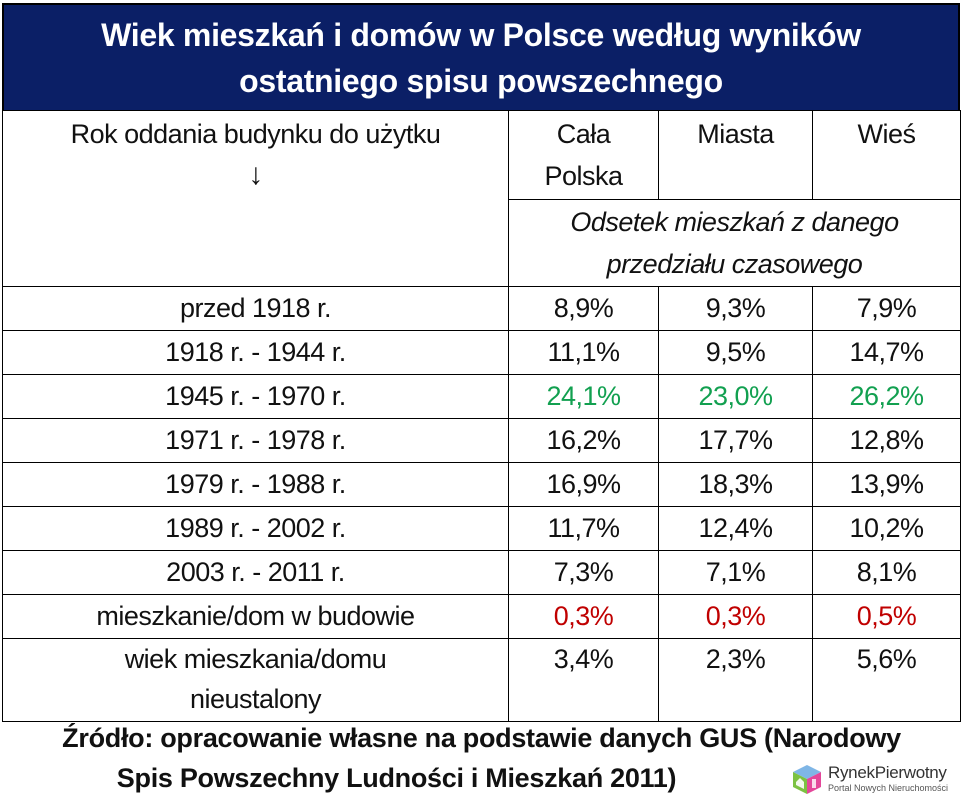  Describe the element at coordinates (888, 788) in the screenshot. I see `logo-tagline: Portal Nowych Nieruchomości` at that location.